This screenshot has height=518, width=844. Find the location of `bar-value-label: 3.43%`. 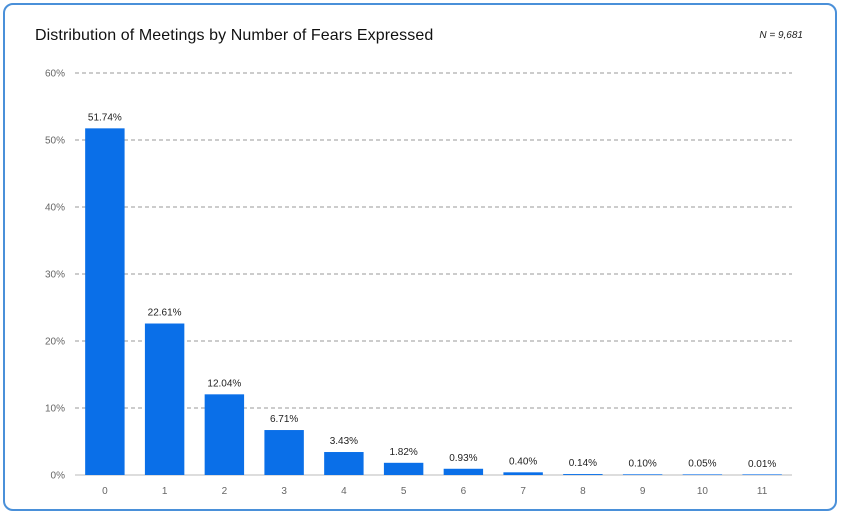

bar-value-label: 3.43% is located at coordinates (344, 441).